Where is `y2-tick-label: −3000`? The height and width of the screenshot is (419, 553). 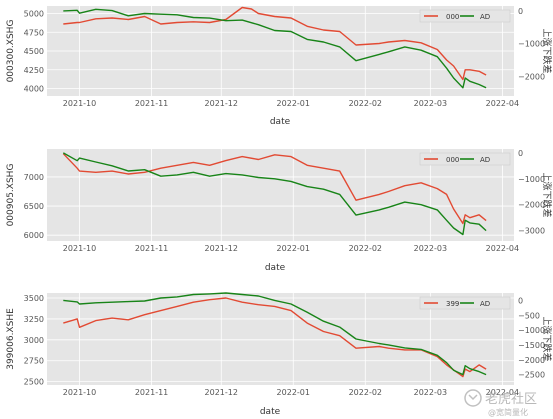
y2-tick-label: −3000 is located at coordinates (531, 231).